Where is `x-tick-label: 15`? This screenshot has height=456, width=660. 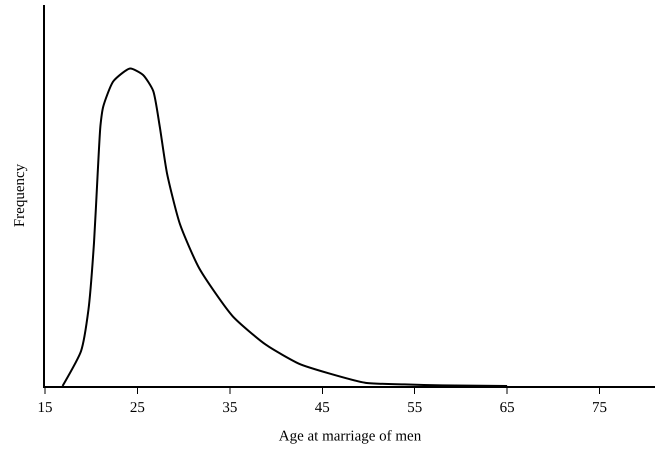
x-tick-label: 15 is located at coordinates (45, 408).